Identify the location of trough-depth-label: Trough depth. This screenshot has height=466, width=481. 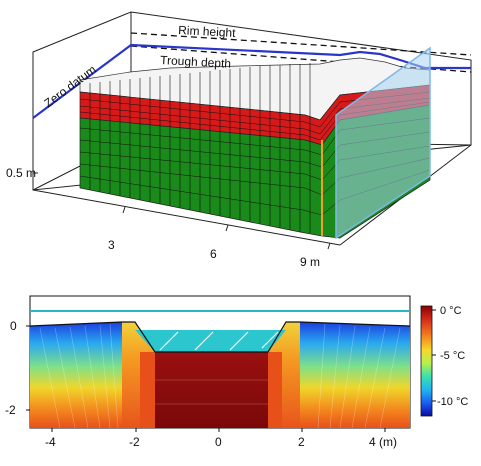
(196, 62).